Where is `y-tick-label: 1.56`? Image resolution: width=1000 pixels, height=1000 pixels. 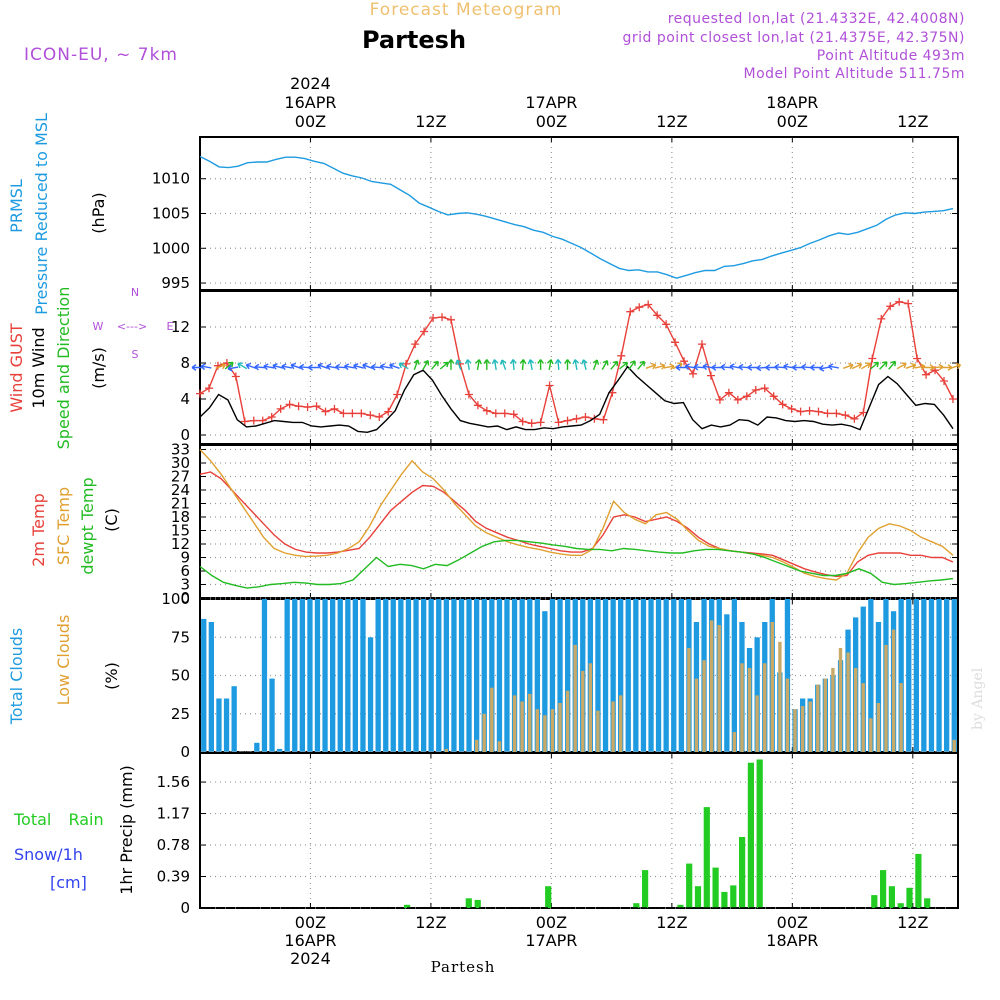 y-tick-label: 1.56 is located at coordinates (173, 782).